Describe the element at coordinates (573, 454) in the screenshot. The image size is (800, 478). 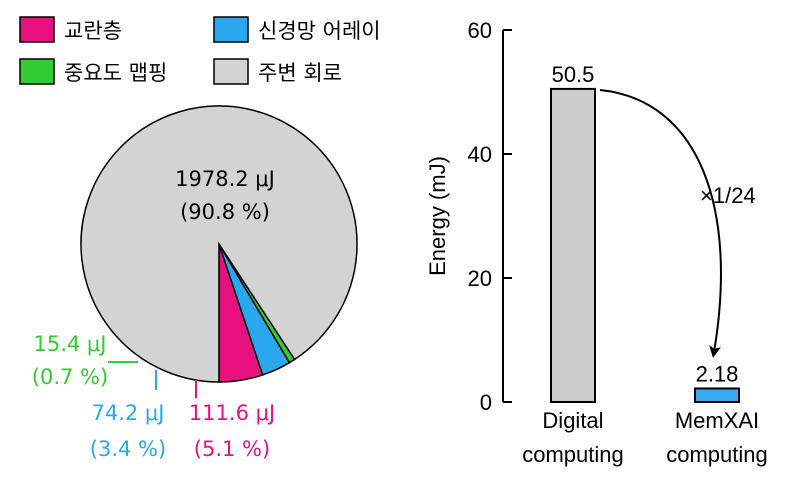
I see `category-label-0-line2: computing` at that location.